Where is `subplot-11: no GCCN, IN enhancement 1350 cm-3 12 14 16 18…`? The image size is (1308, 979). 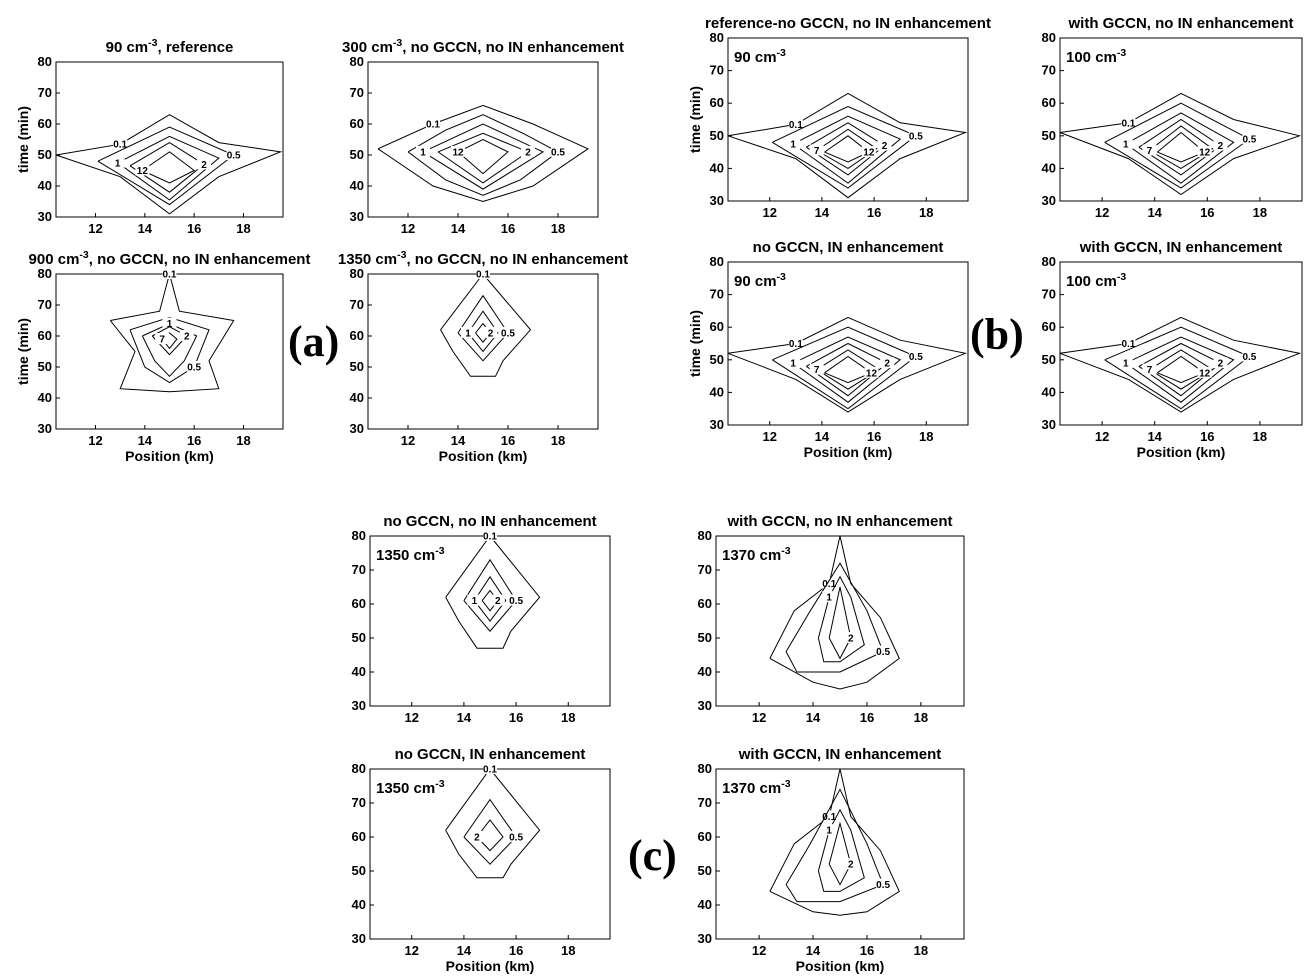 subplot-11: no GCCN, IN enhancement 1350 cm-3 12 14 16 18… is located at coordinates (481, 860).